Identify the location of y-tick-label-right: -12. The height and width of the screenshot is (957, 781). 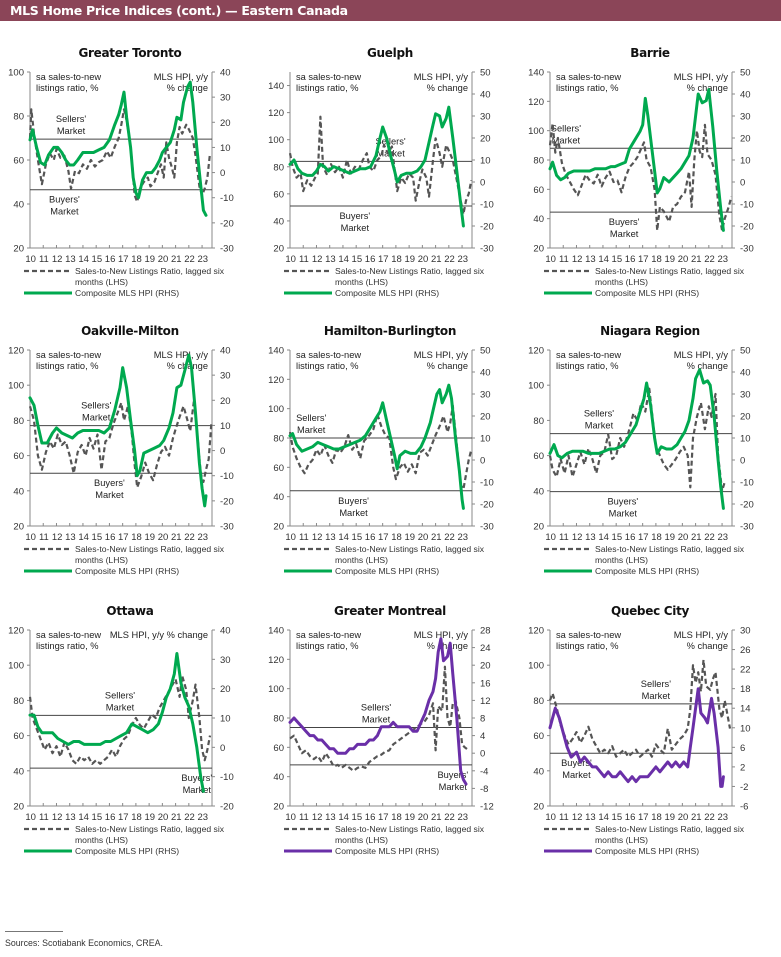
(487, 807).